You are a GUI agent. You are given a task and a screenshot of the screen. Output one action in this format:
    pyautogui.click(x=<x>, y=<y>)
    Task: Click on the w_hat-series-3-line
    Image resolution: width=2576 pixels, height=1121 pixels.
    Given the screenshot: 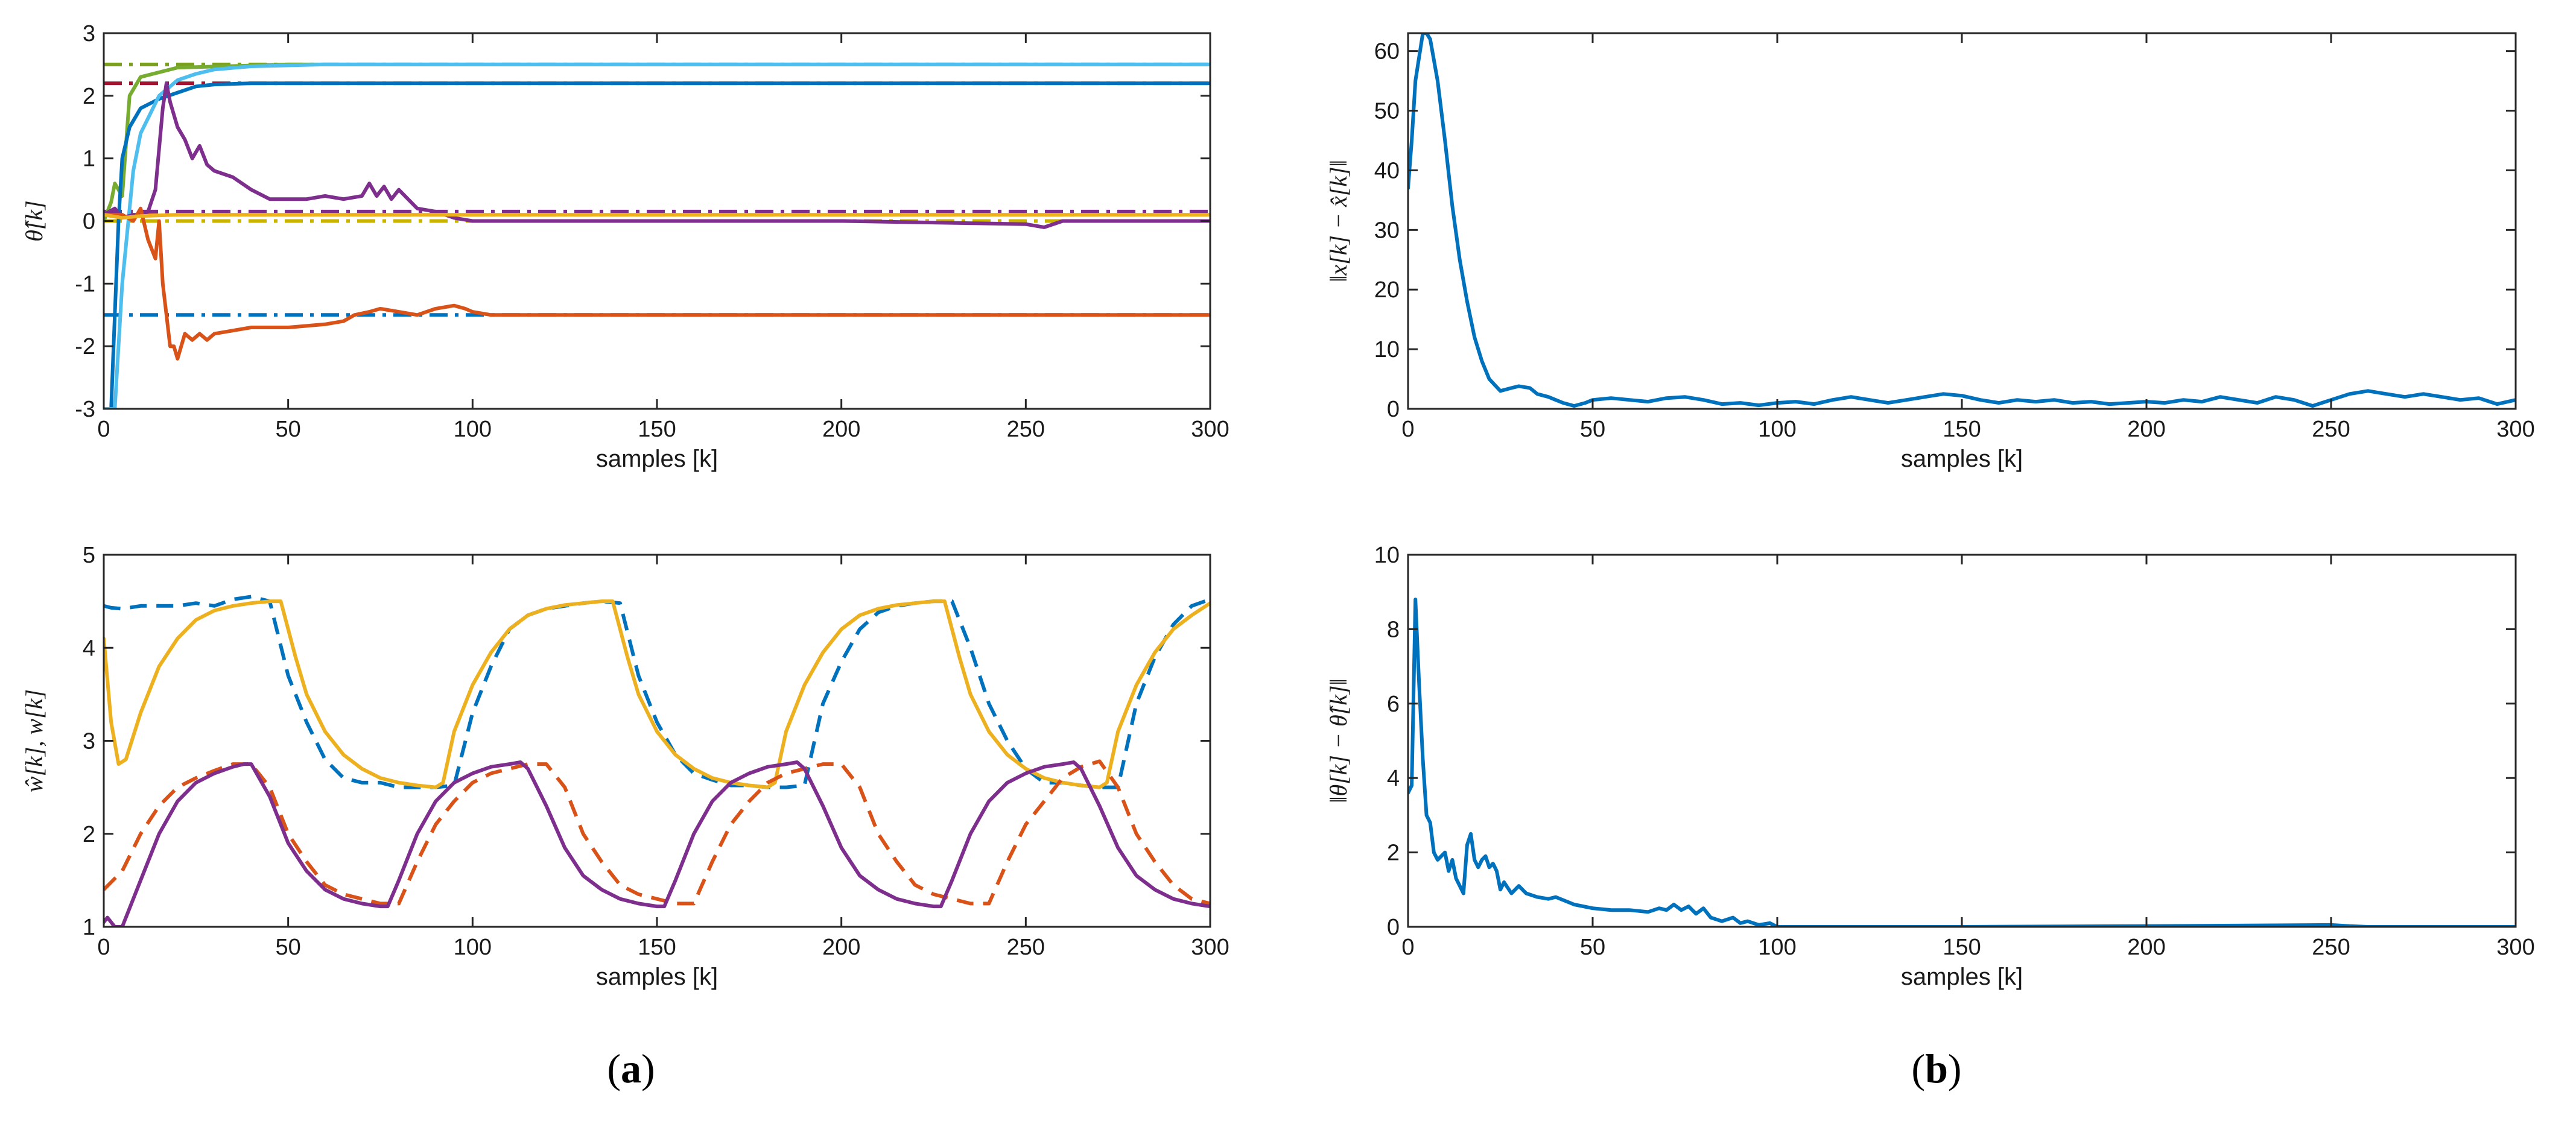 What is the action you would take?
    pyautogui.click(x=657, y=844)
    